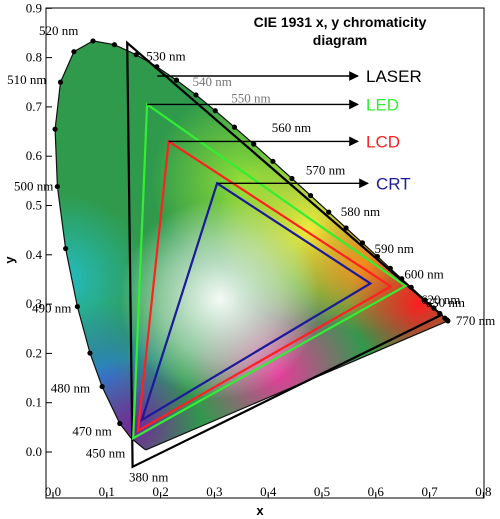 This screenshot has height=519, width=500. I want to click on wavelength-label: 500 nm, so click(33, 186).